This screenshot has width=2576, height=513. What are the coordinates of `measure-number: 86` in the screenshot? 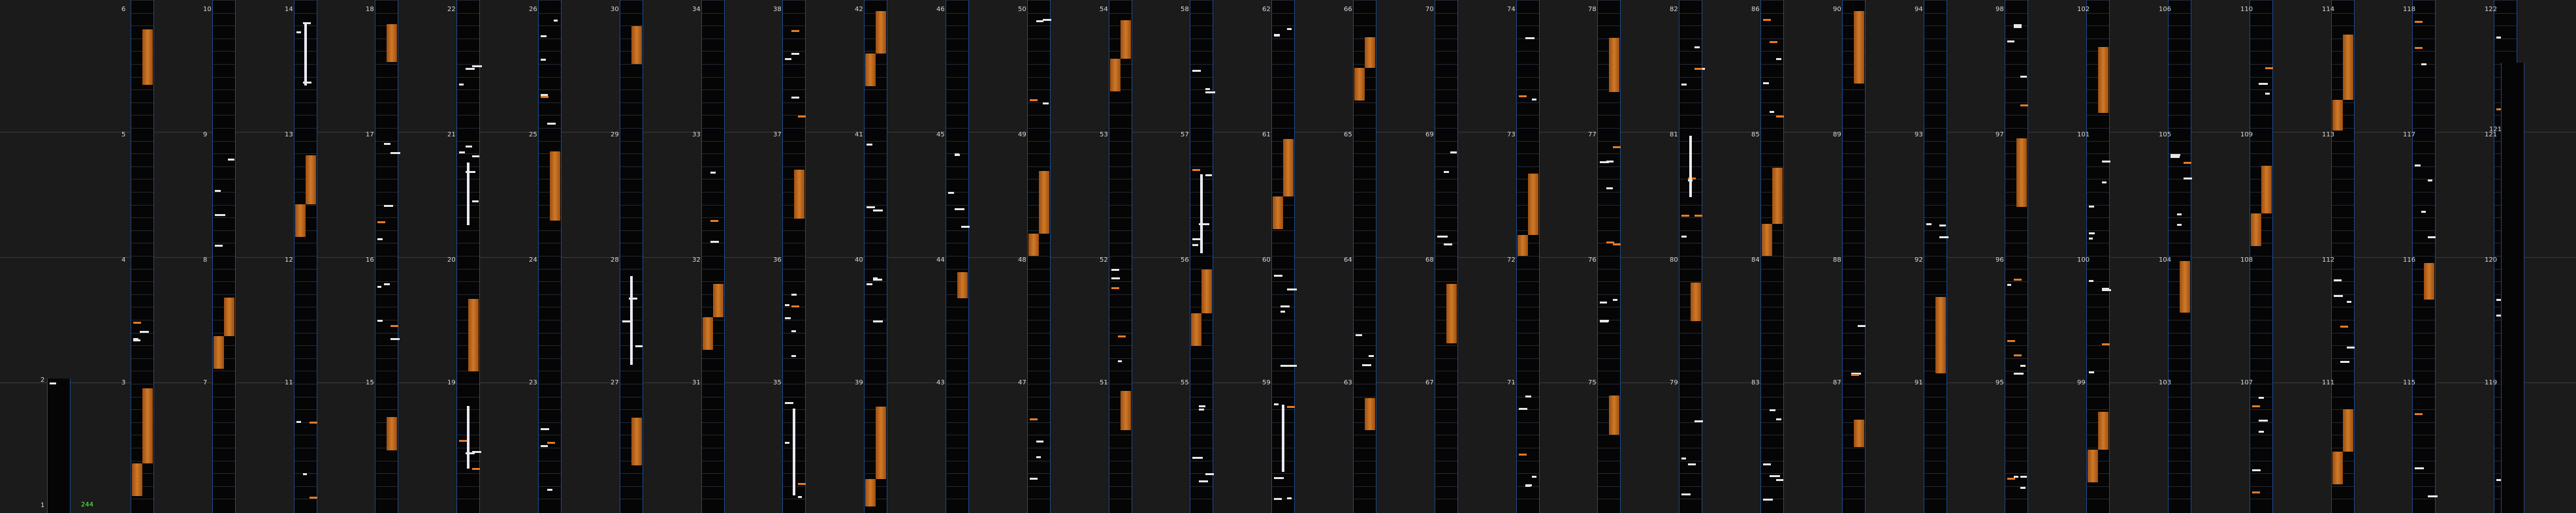 It's located at (1755, 9).